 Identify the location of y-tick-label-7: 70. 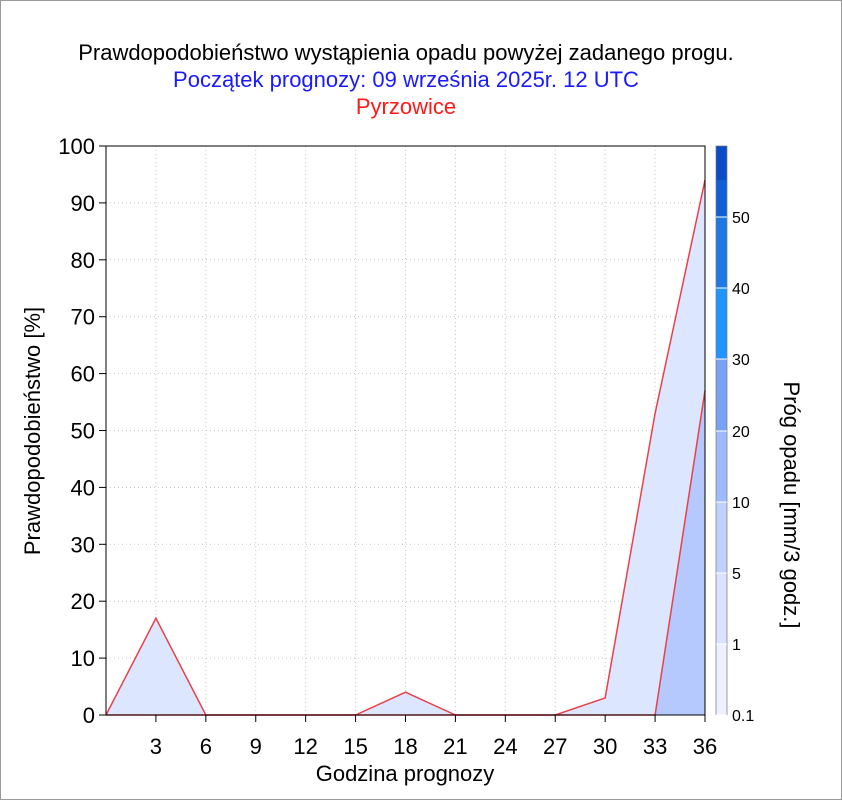
(83, 317).